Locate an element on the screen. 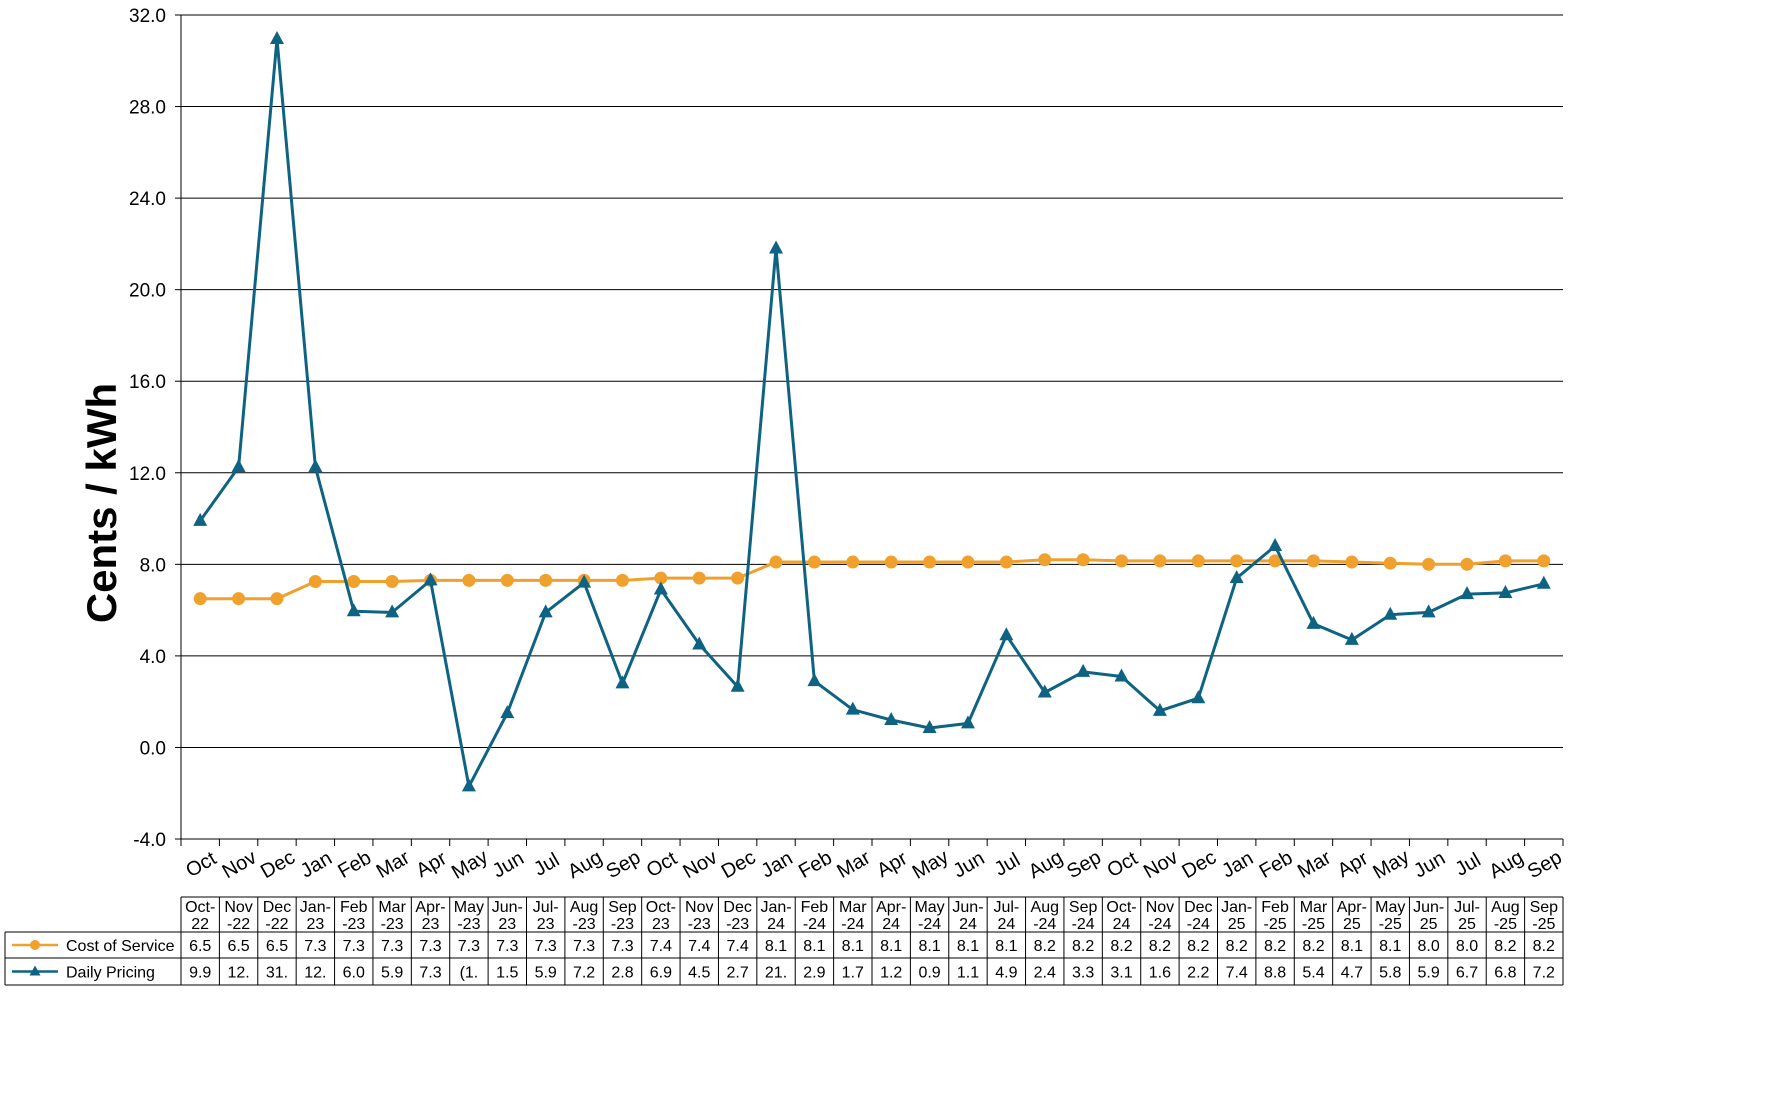 The image size is (1769, 1118). table-value-cell: 31. is located at coordinates (277, 973).